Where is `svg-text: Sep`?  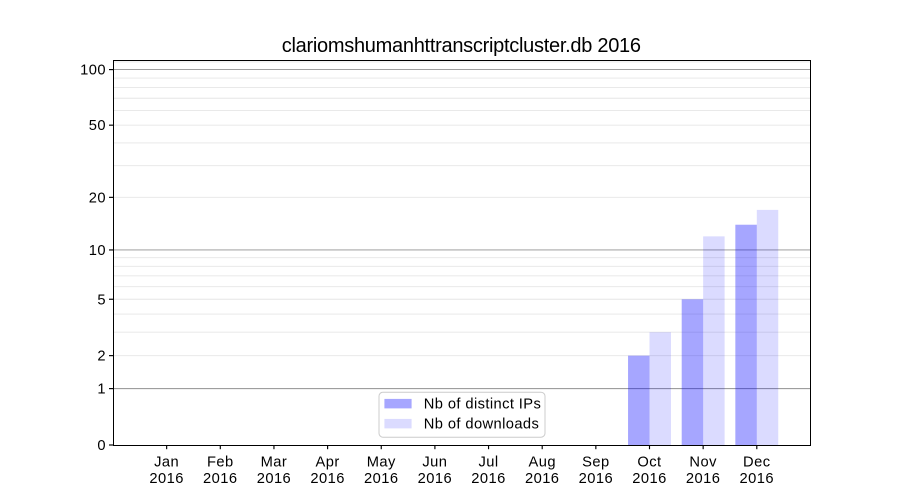
svg-text: Sep is located at coordinates (595, 463).